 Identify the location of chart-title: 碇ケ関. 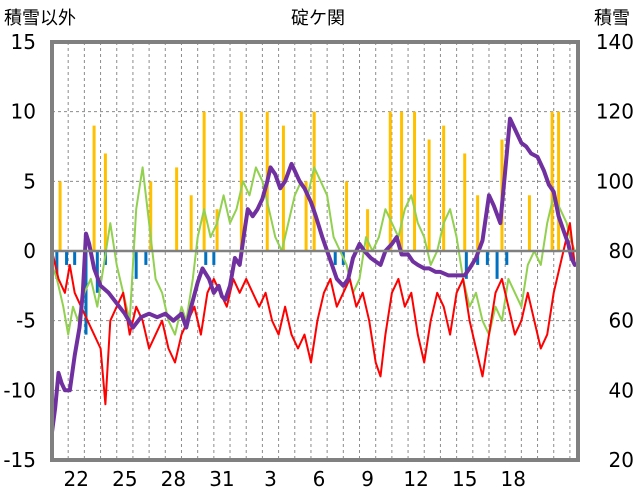
(318, 18).